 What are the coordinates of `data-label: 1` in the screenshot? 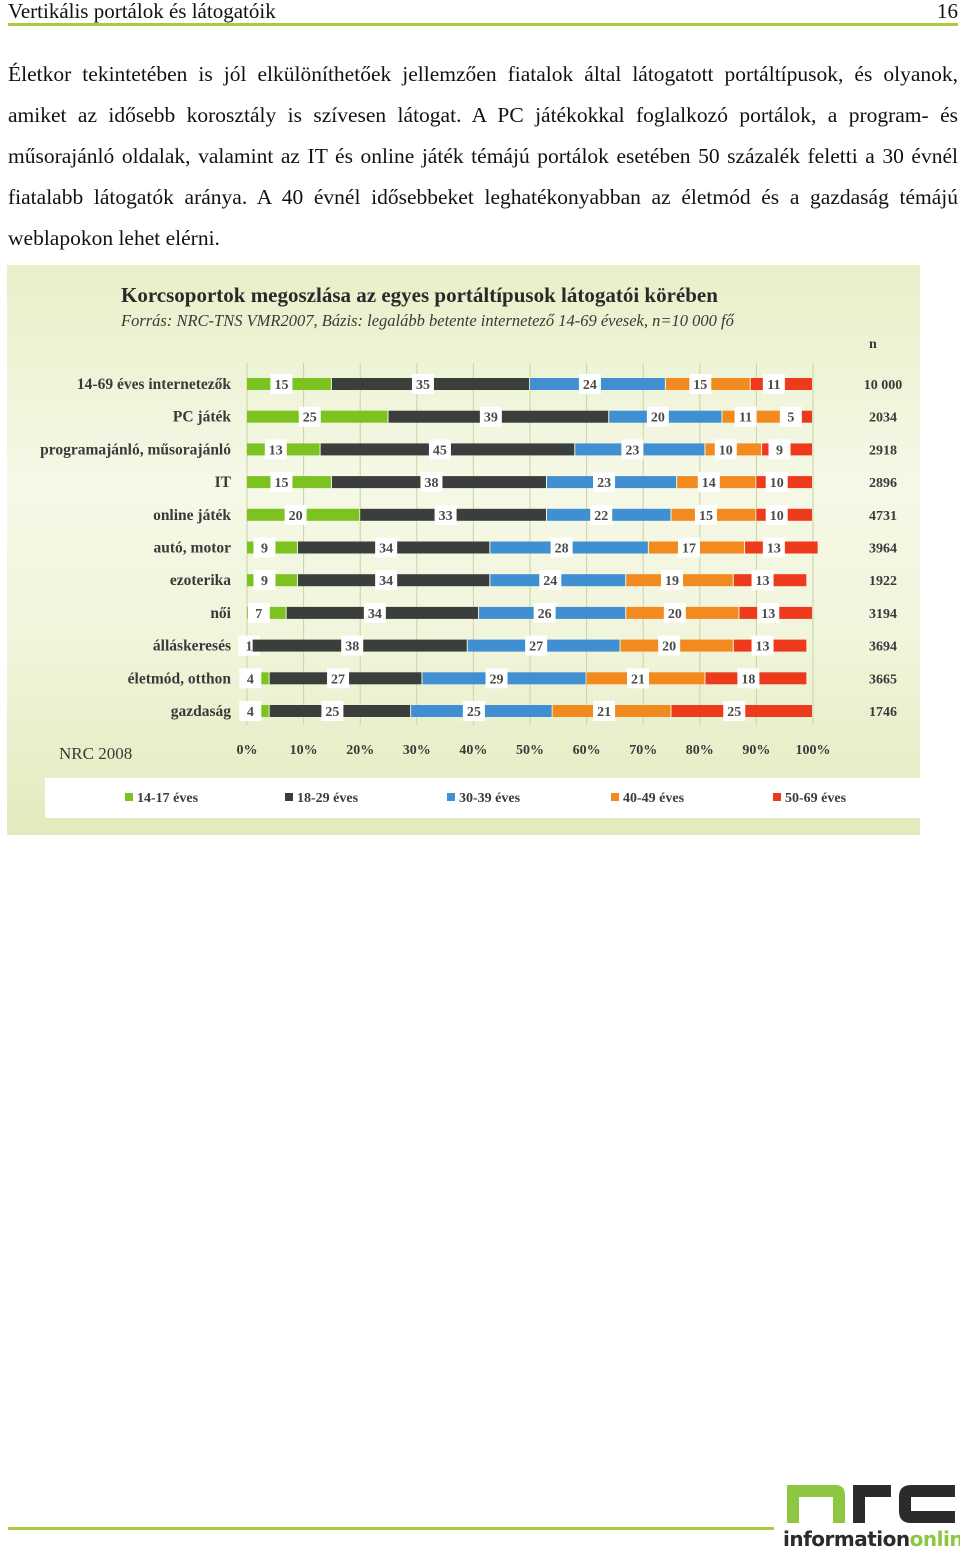 It's located at (249, 647).